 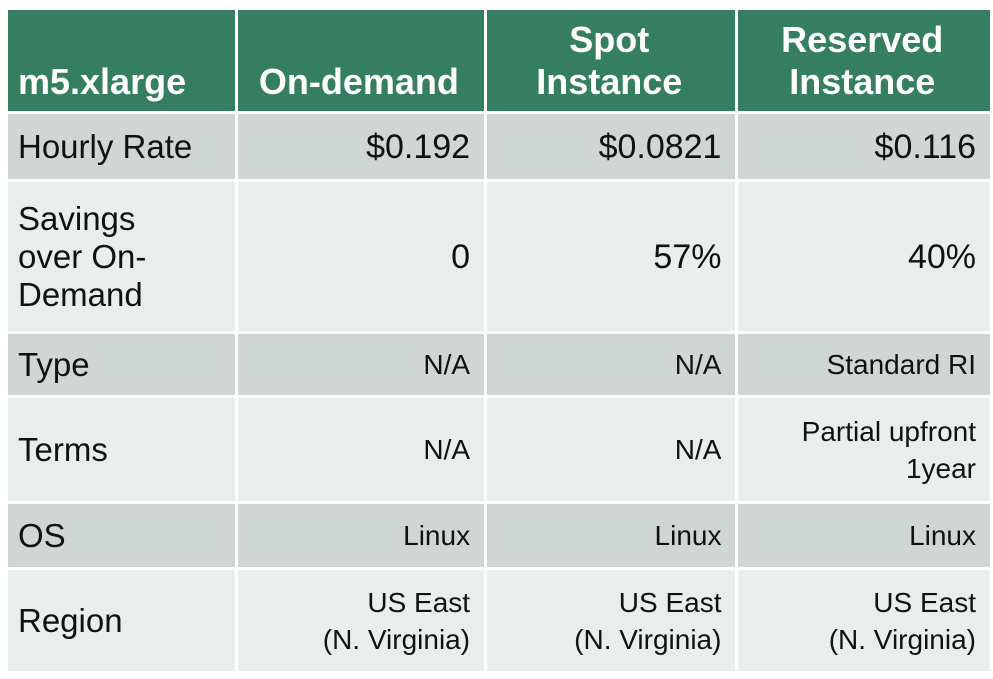 What do you see at coordinates (121, 449) in the screenshot?
I see `row-label: Terms` at bounding box center [121, 449].